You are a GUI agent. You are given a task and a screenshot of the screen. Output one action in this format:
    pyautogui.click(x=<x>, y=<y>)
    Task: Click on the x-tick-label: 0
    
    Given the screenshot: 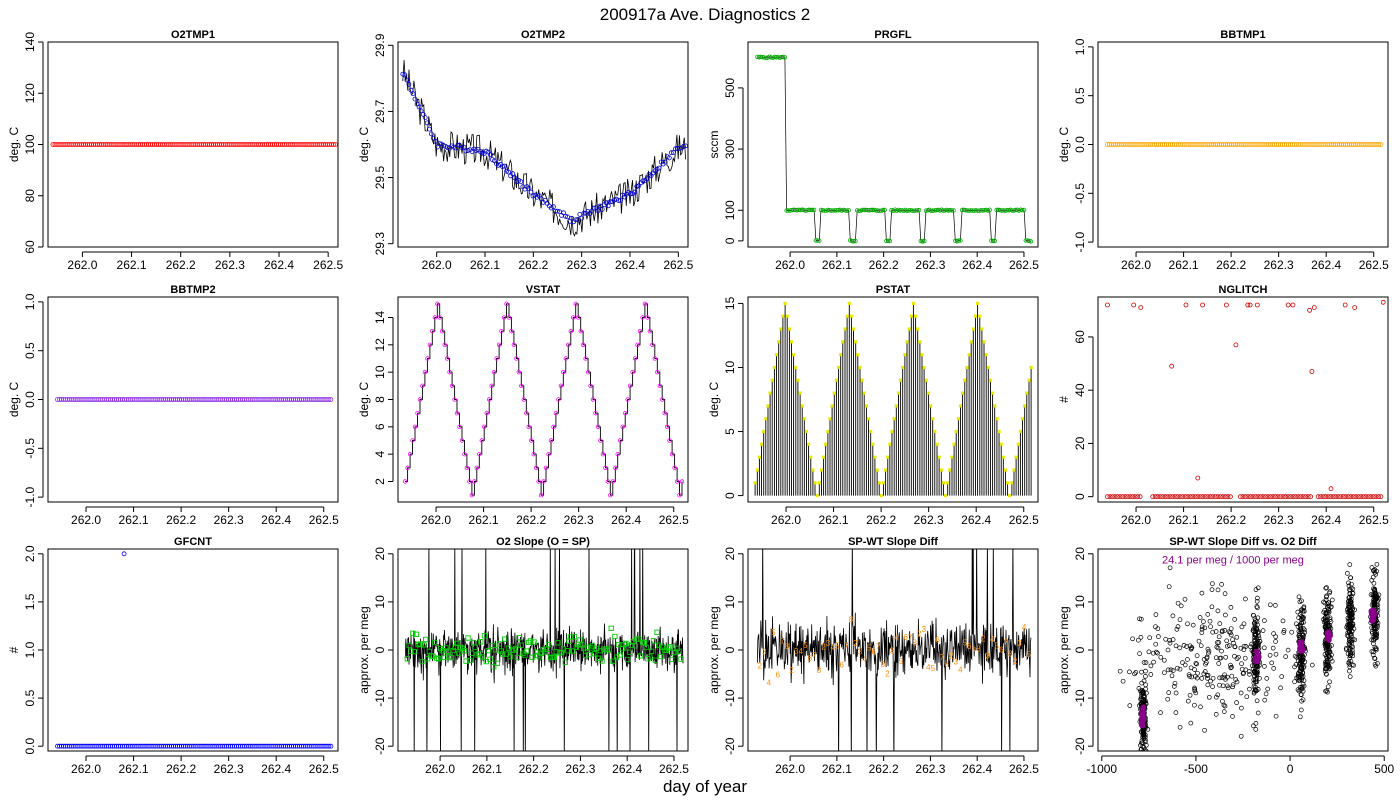 What is the action you would take?
    pyautogui.click(x=1290, y=769)
    